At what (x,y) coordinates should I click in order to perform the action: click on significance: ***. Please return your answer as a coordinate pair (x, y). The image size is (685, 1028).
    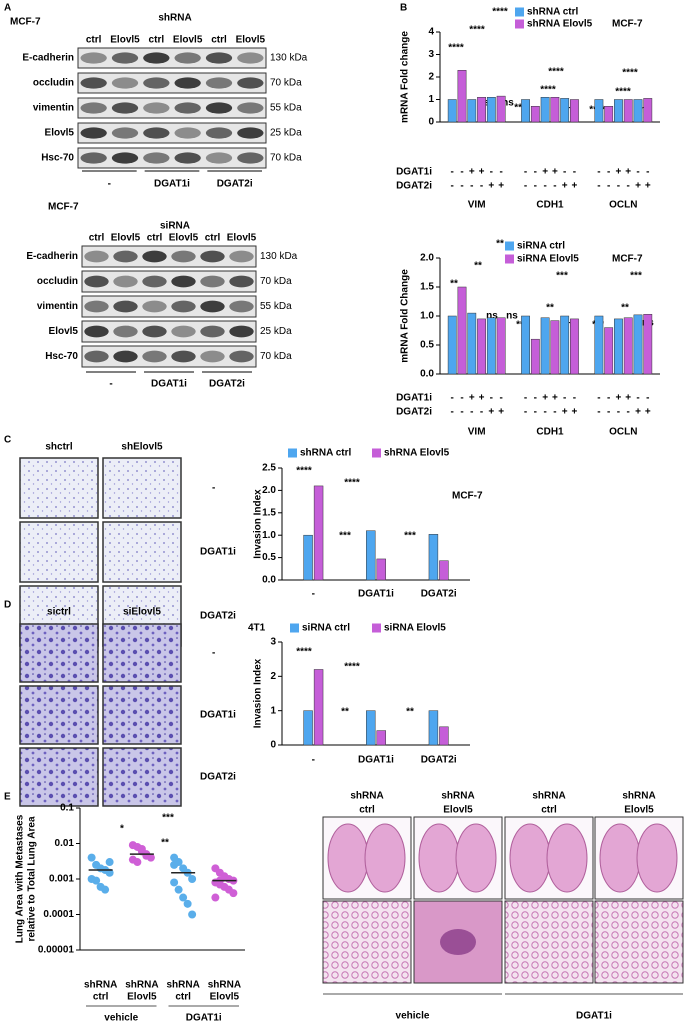
    Looking at the image, I should click on (636, 276).